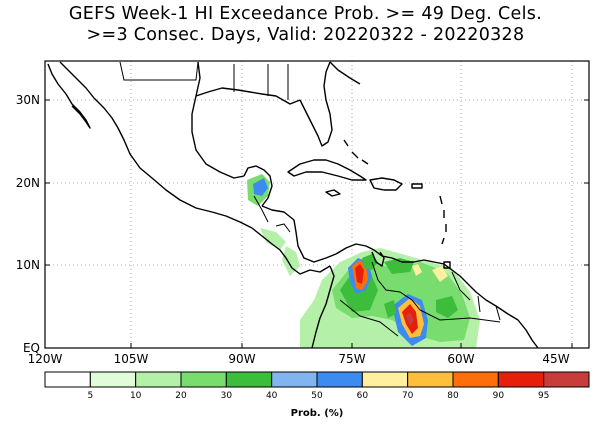 The image size is (611, 430). What do you see at coordinates (461, 286) in the screenshot?
I see `venezuela-guyana-border` at bounding box center [461, 286].